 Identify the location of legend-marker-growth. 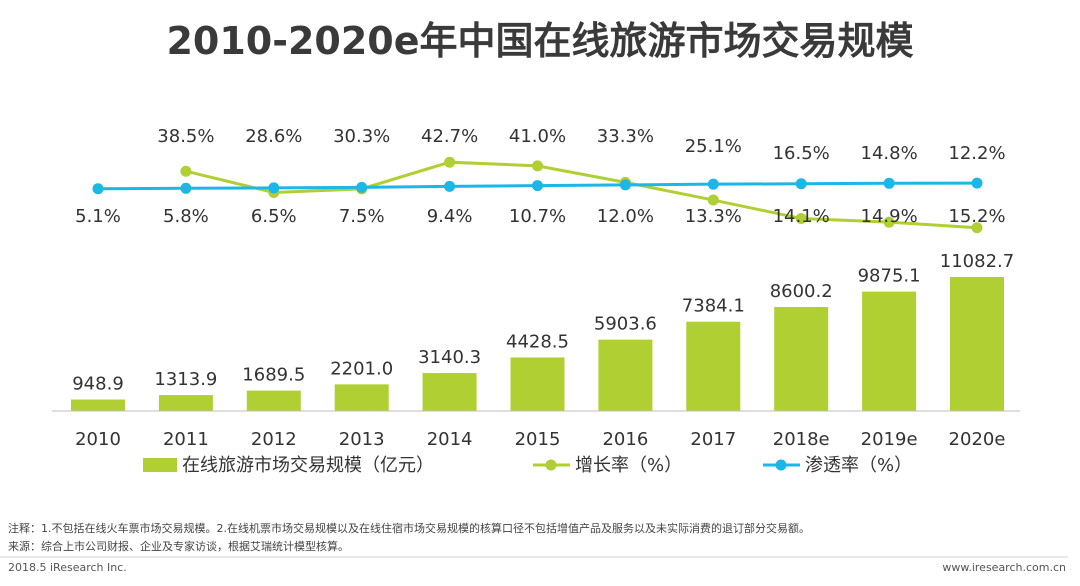
(551, 465).